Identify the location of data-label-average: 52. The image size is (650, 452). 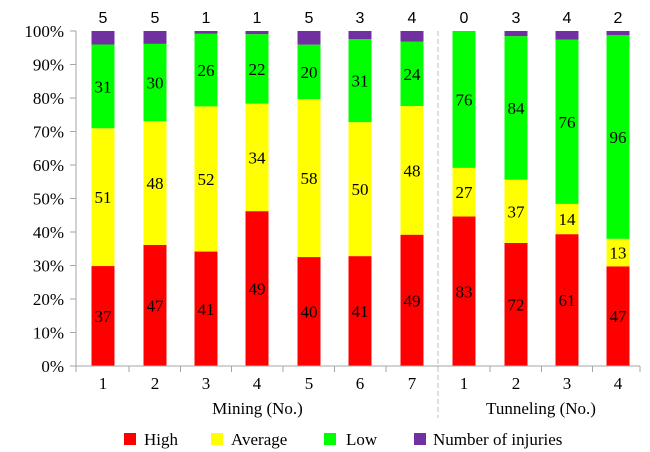
(206, 179).